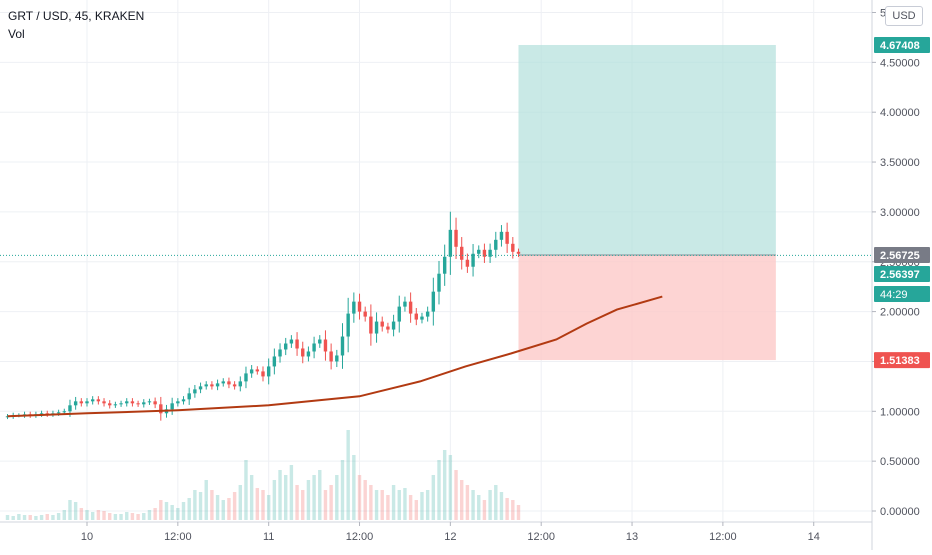 The image size is (932, 555). Describe the element at coordinates (16, 34) in the screenshot. I see `volume-indicator-label: Vol` at that location.